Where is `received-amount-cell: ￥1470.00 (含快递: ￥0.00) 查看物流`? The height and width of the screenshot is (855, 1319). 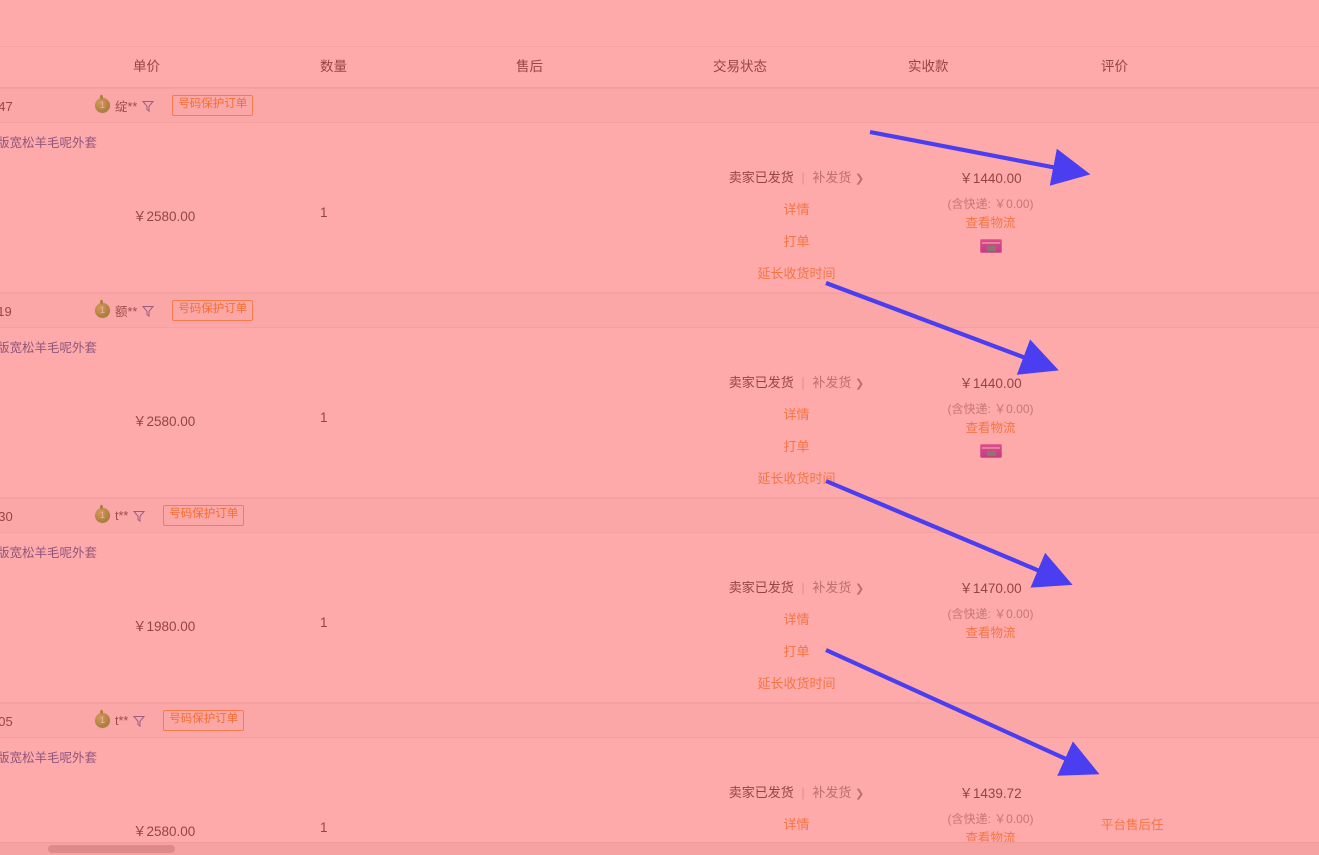 received-amount-cell: ￥1470.00 (含快递: ￥0.00) 查看物流 is located at coordinates (990, 592).